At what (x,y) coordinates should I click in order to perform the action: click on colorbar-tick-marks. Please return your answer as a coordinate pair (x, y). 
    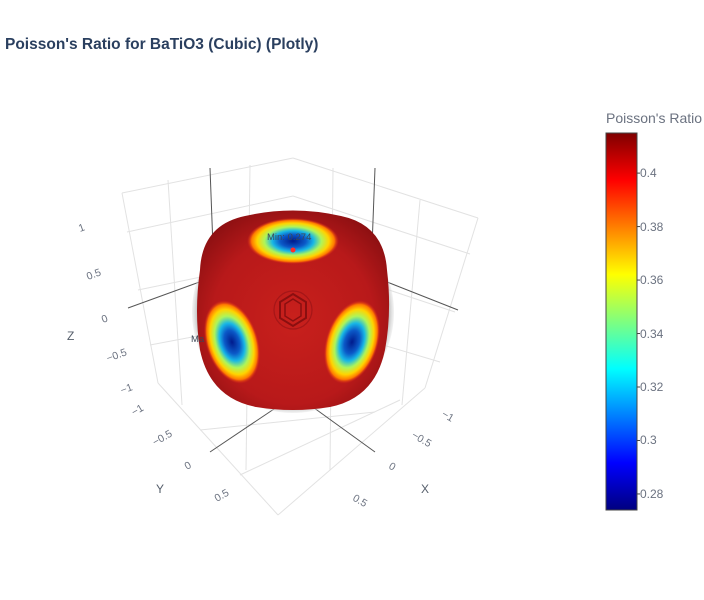
    Looking at the image, I should click on (638, 333).